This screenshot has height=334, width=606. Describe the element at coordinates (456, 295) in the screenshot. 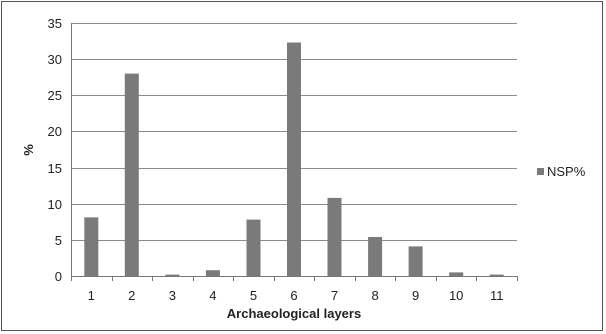

I see `x-tick-label: 10` at that location.